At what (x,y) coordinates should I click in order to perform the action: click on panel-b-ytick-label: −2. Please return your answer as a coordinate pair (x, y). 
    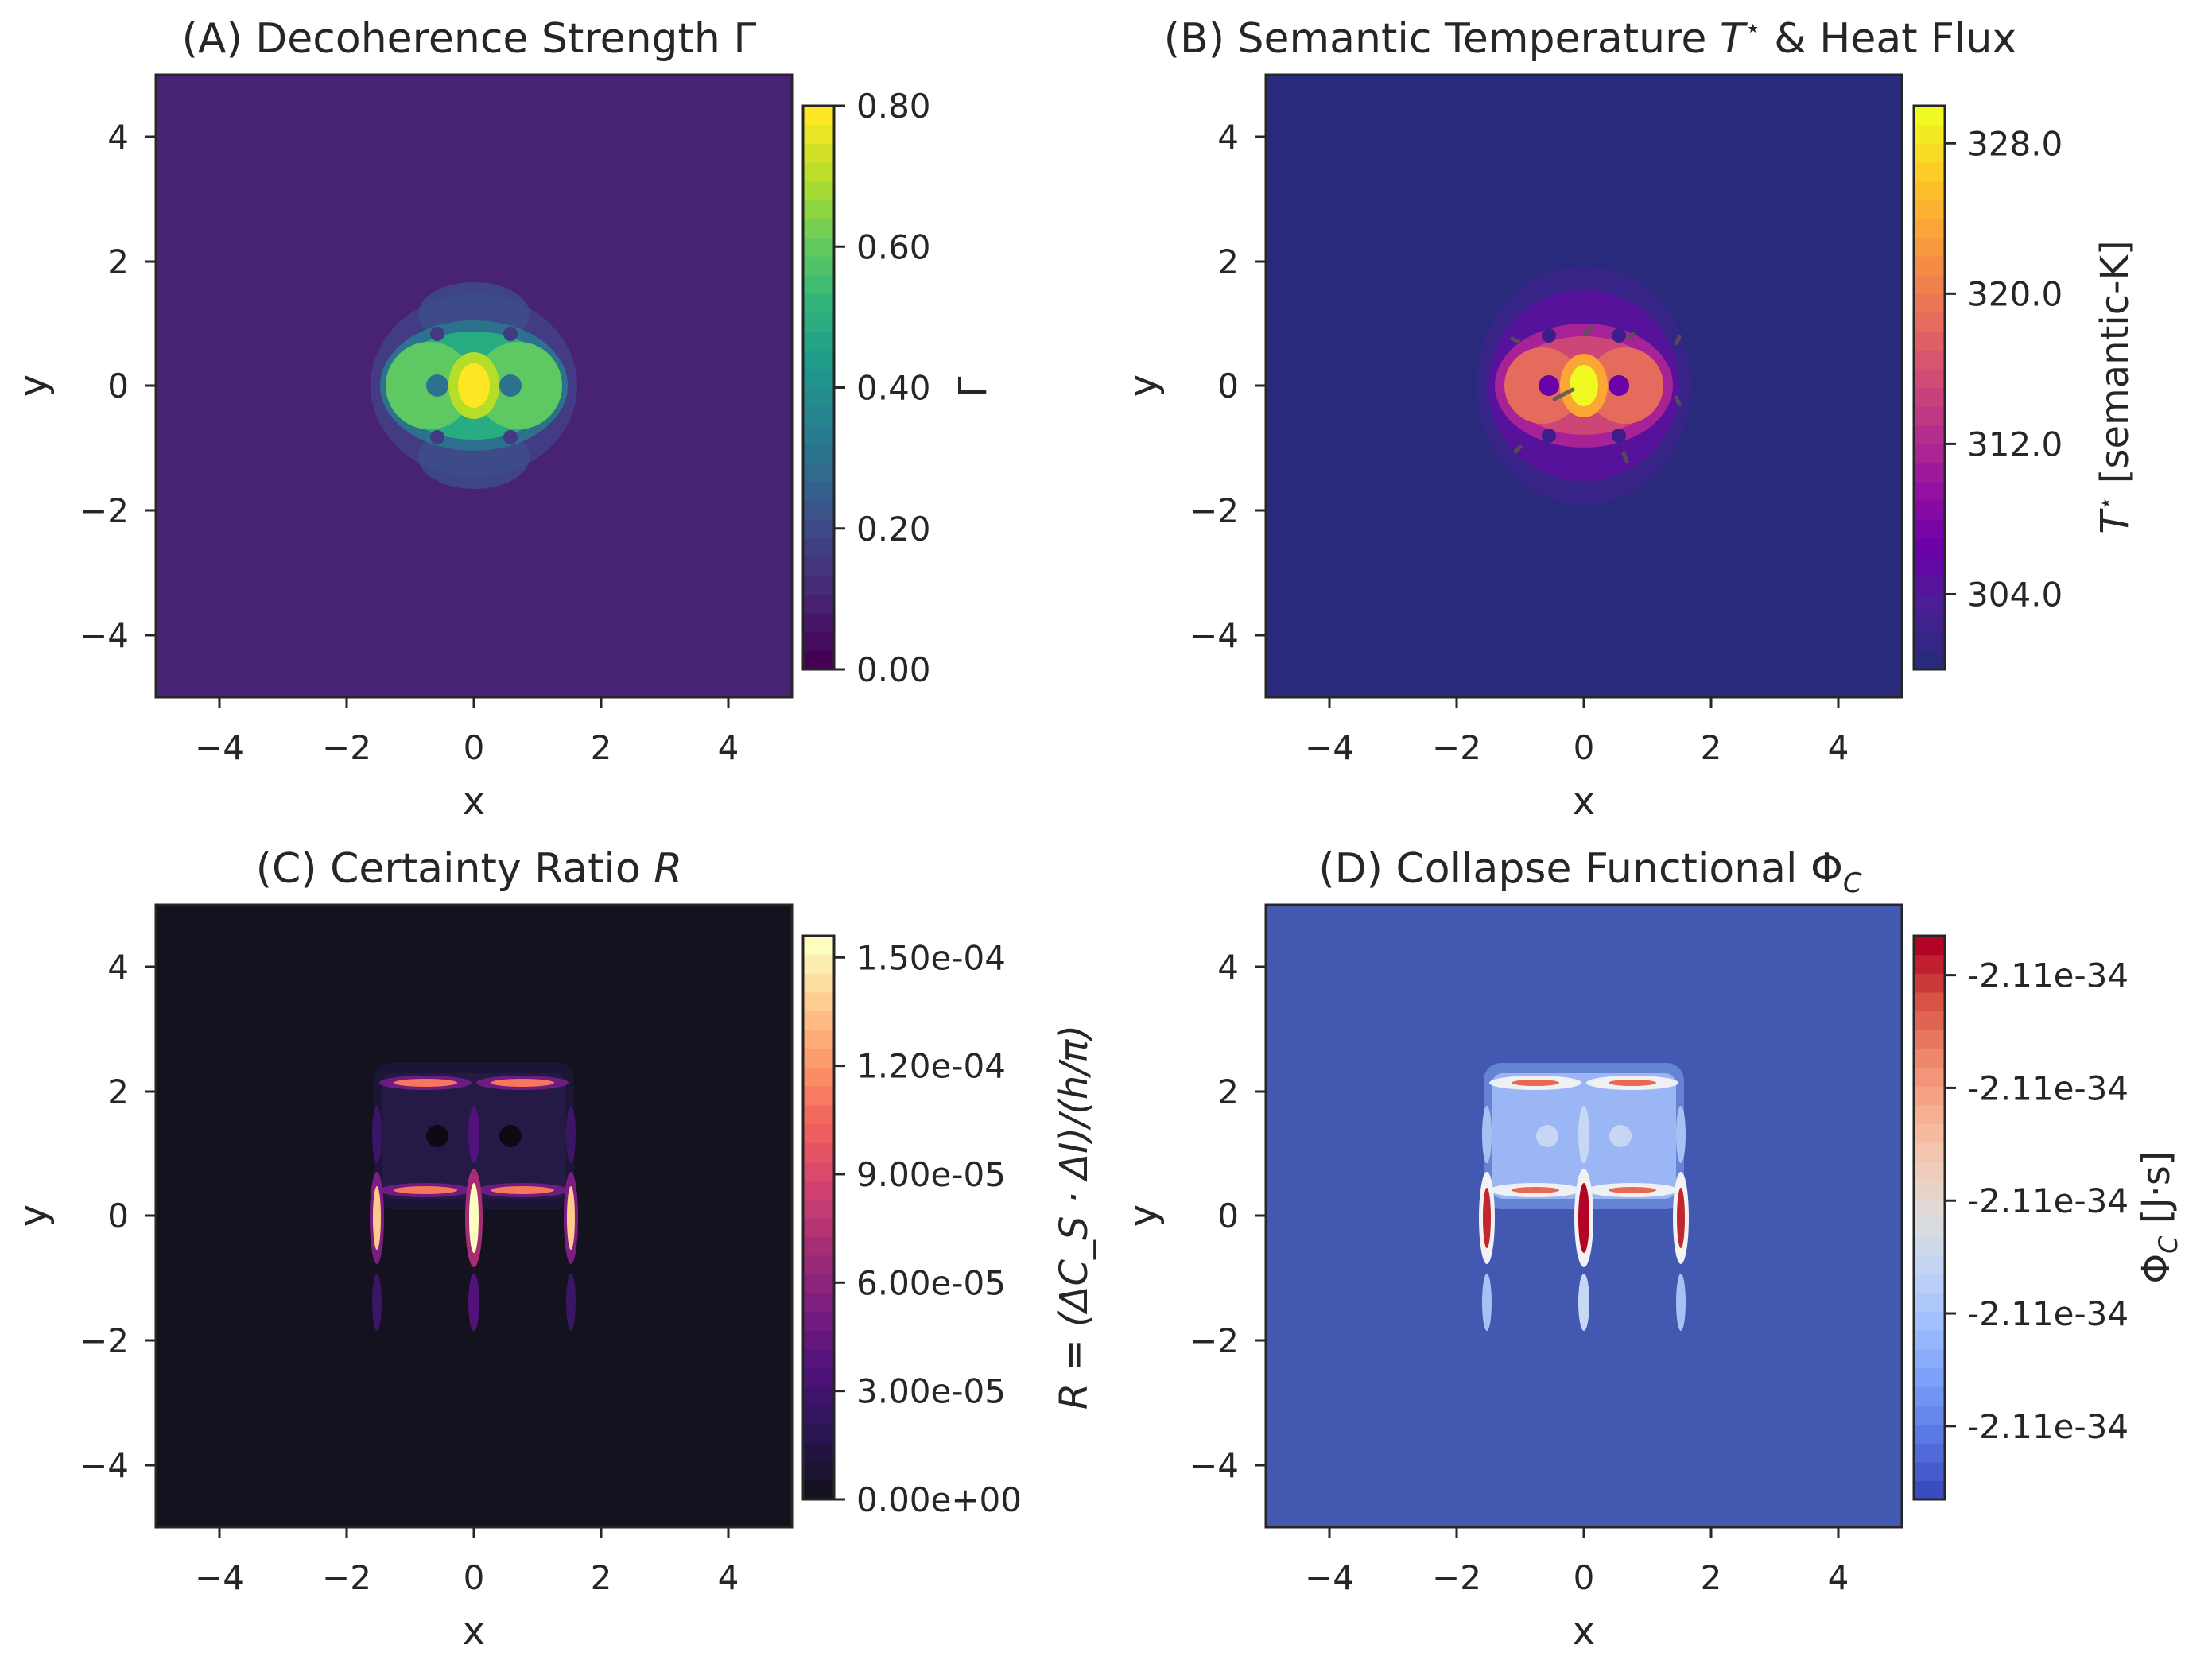
    Looking at the image, I should click on (1214, 510).